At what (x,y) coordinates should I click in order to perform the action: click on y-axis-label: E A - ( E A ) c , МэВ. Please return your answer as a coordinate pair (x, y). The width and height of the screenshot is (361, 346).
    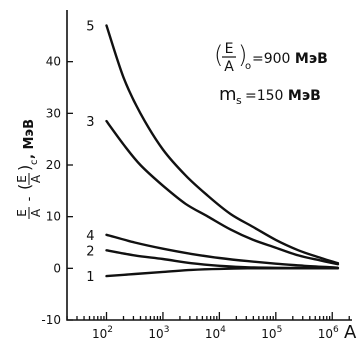
    Looking at the image, I should click on (29, 169).